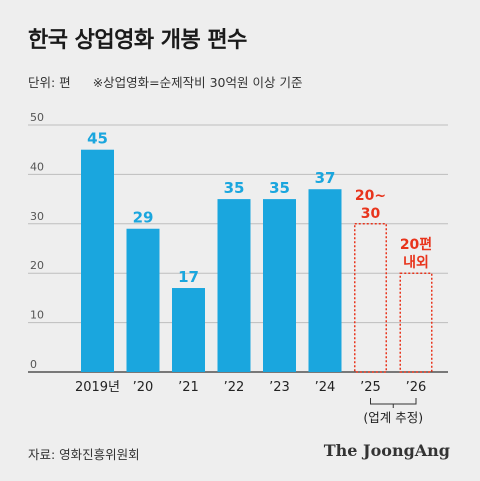  Describe the element at coordinates (234, 387) in the screenshot. I see `category-label-3: ’22` at that location.